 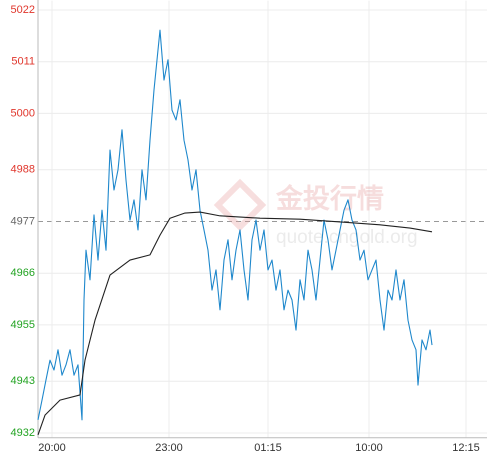 What do you see at coordinates (169, 448) in the screenshot?
I see `x-tick-label: 23:00` at bounding box center [169, 448].